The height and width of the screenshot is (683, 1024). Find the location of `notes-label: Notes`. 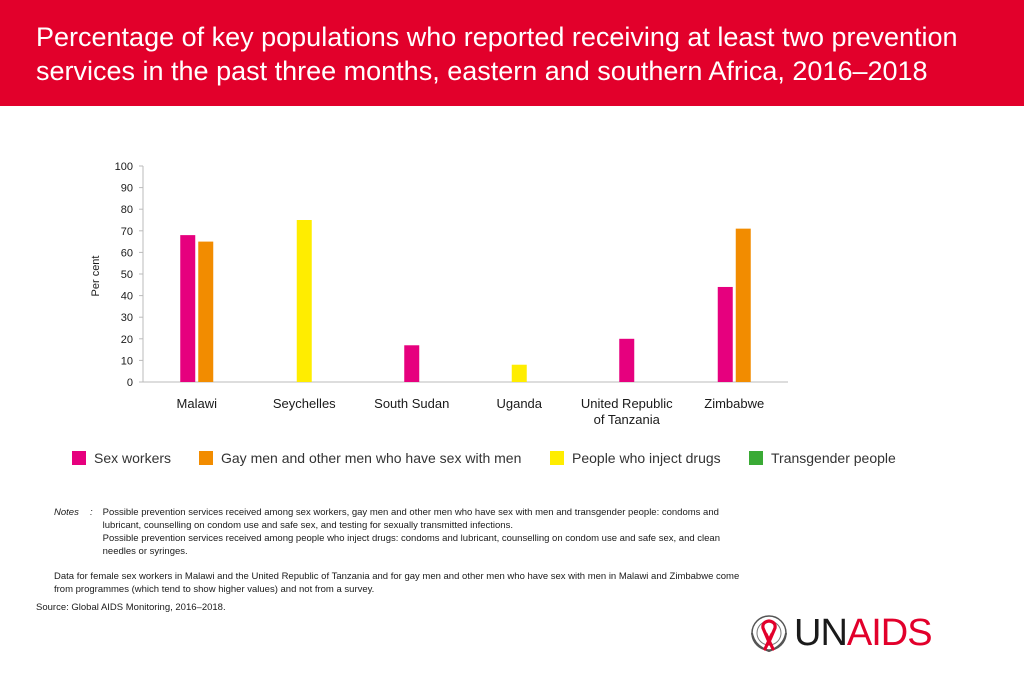

notes-label: Notes is located at coordinates (66, 512).